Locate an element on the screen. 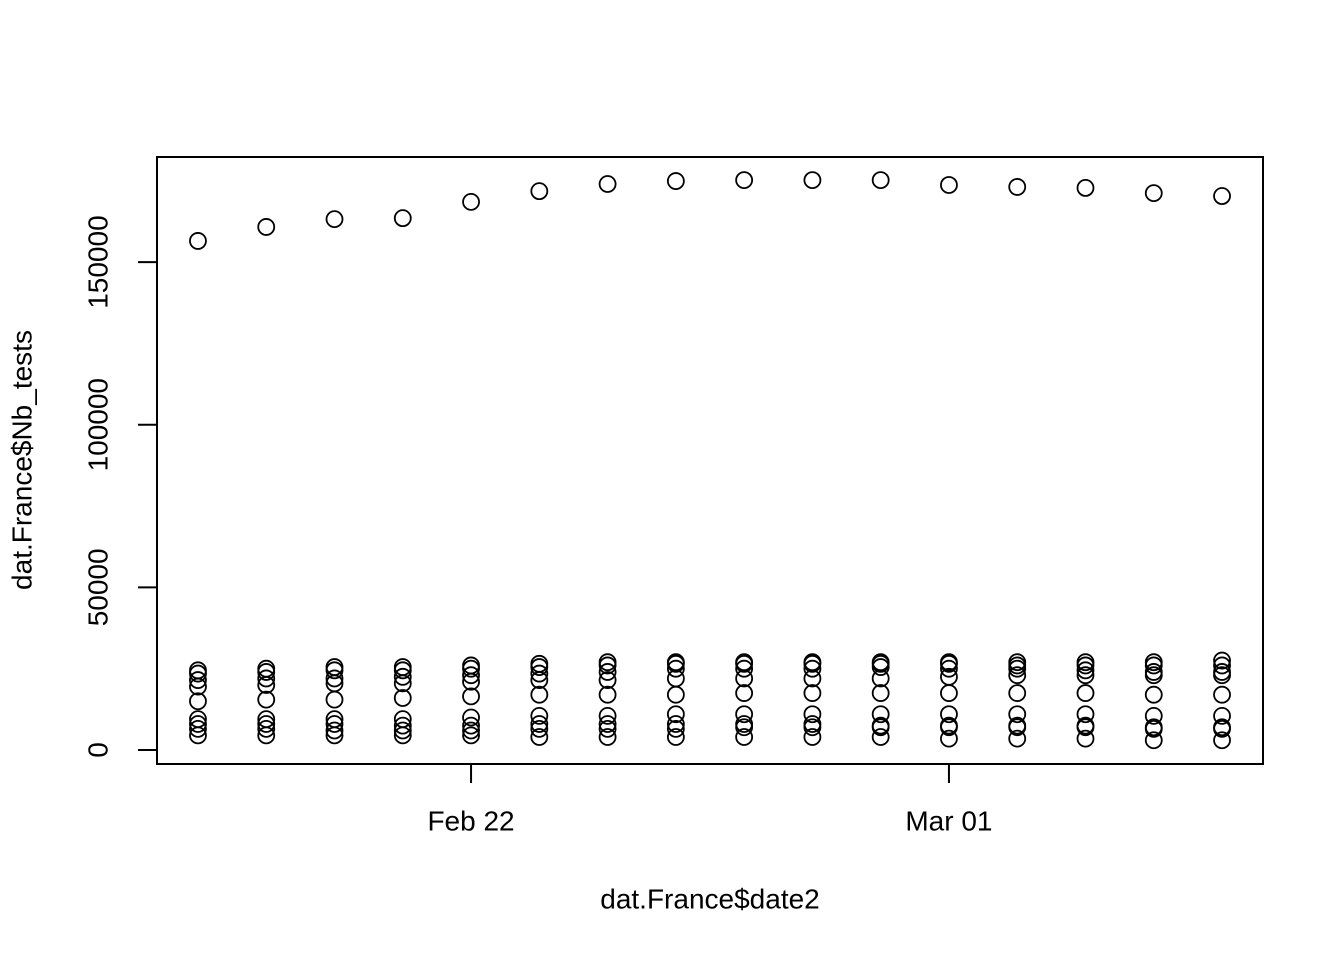  y-tick-label: 50000 is located at coordinates (97, 587).